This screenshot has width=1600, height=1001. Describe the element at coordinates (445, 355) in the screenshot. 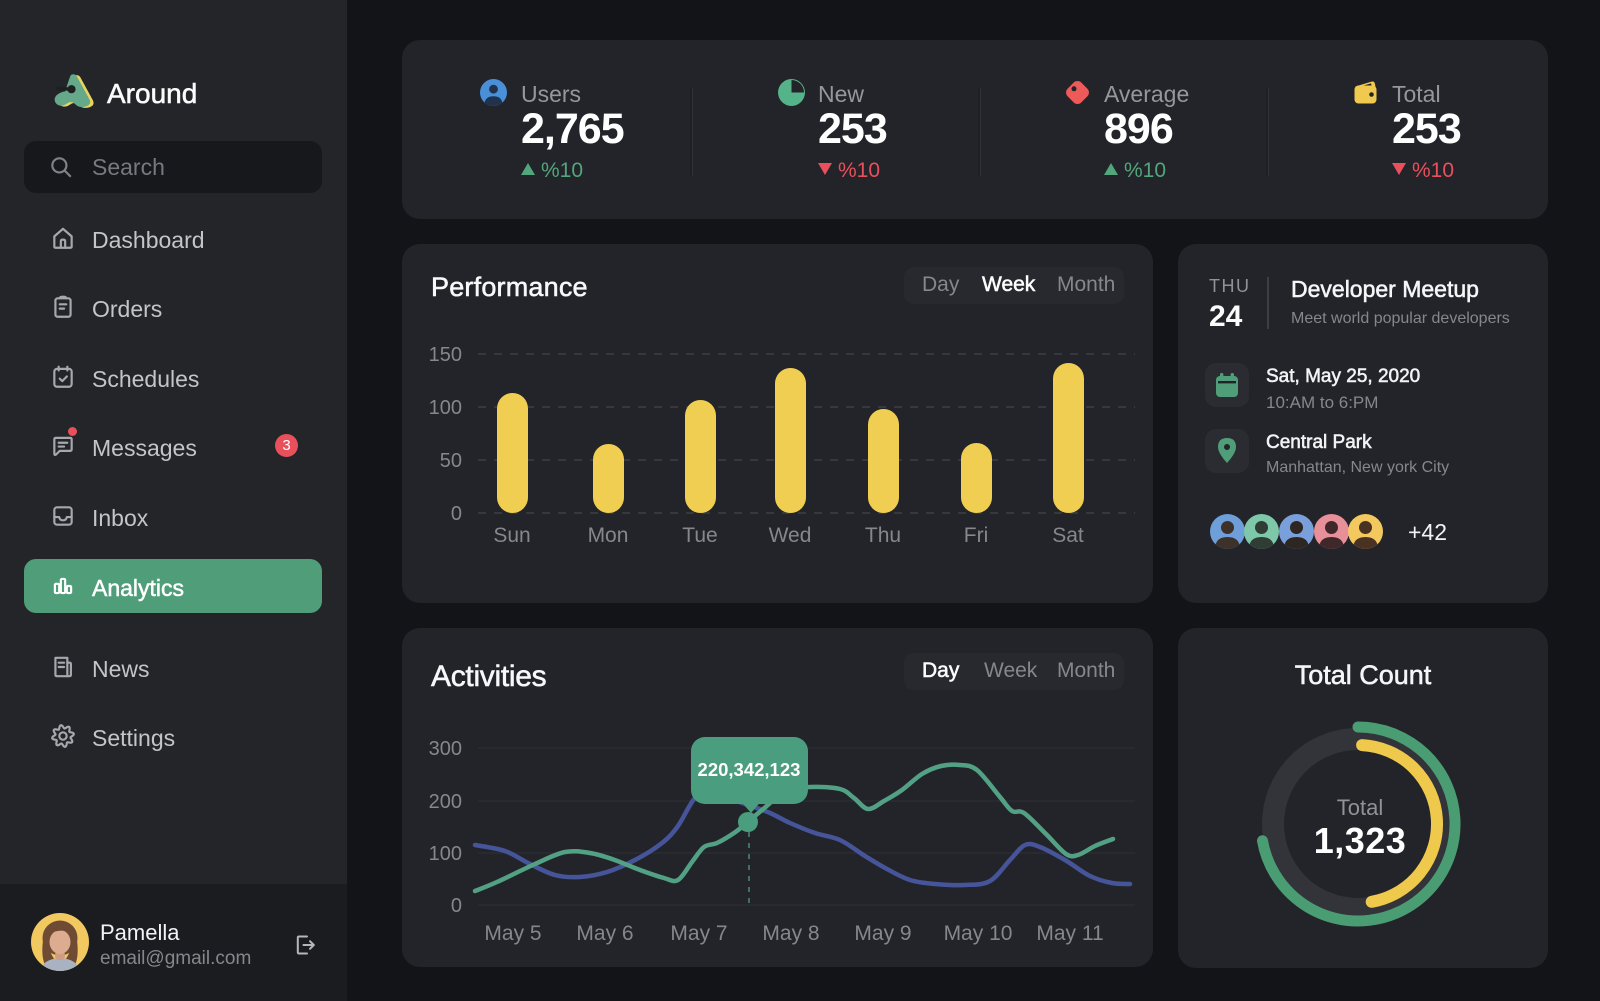

I see `svg-text: 150` at that location.